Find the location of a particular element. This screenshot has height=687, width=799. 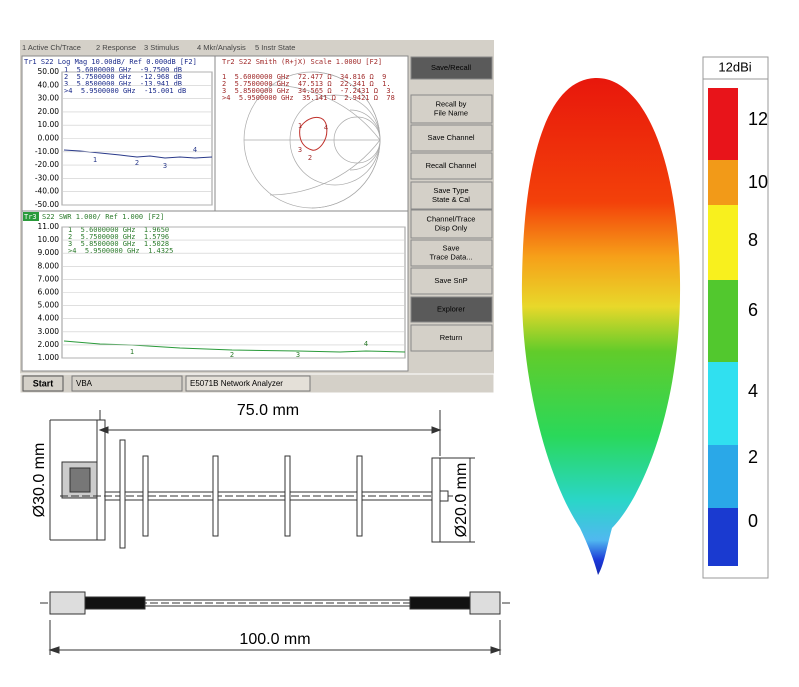

softkey-label: Recall by is located at coordinates (451, 103).